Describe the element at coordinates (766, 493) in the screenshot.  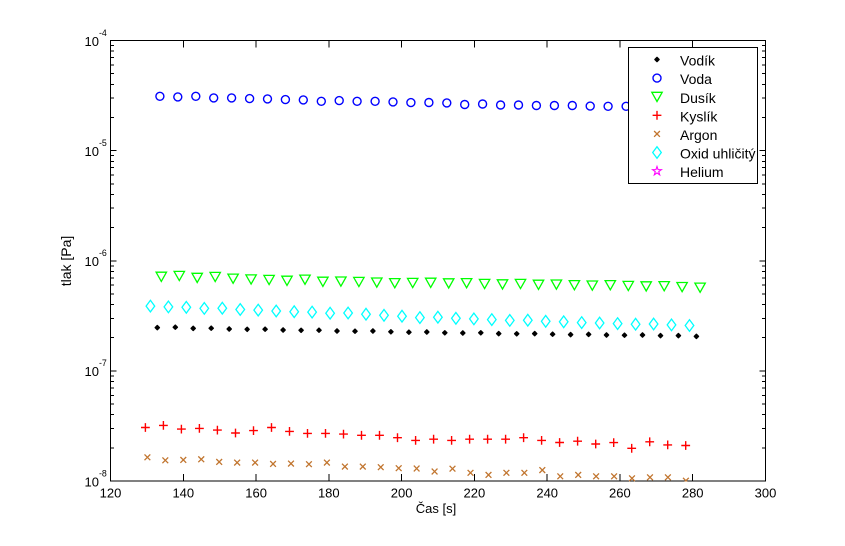
I see `svg-text: 300` at that location.